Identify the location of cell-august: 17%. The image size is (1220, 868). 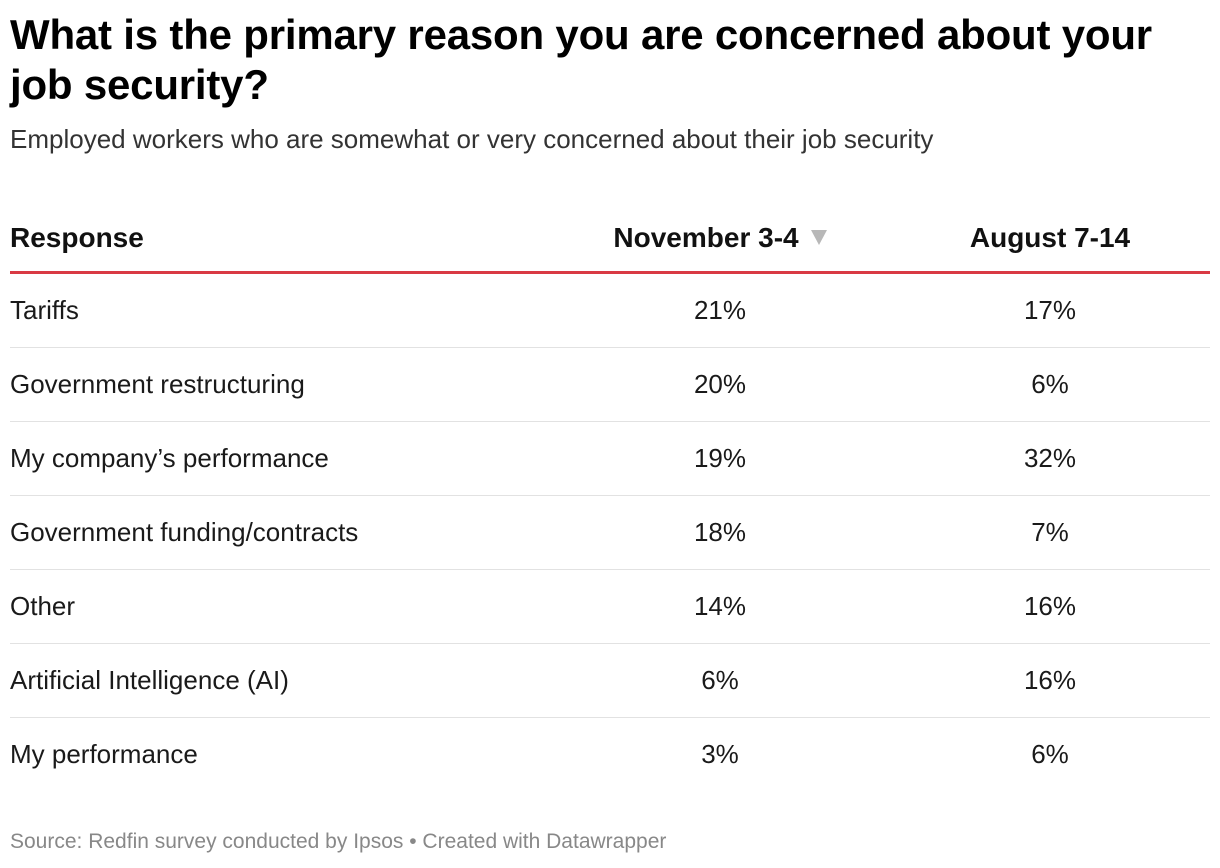
(1050, 310).